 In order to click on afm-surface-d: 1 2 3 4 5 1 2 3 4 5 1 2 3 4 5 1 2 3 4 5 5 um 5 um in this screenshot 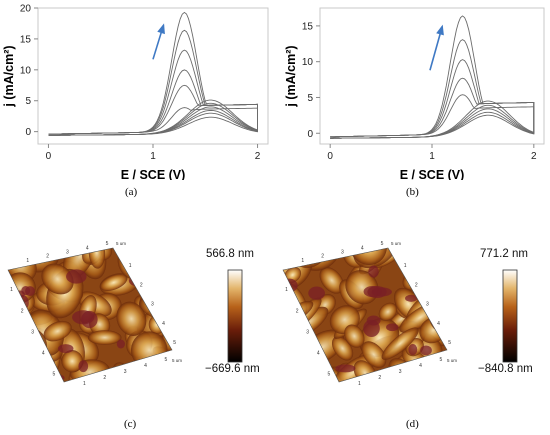, I will do `click(400, 314)`.